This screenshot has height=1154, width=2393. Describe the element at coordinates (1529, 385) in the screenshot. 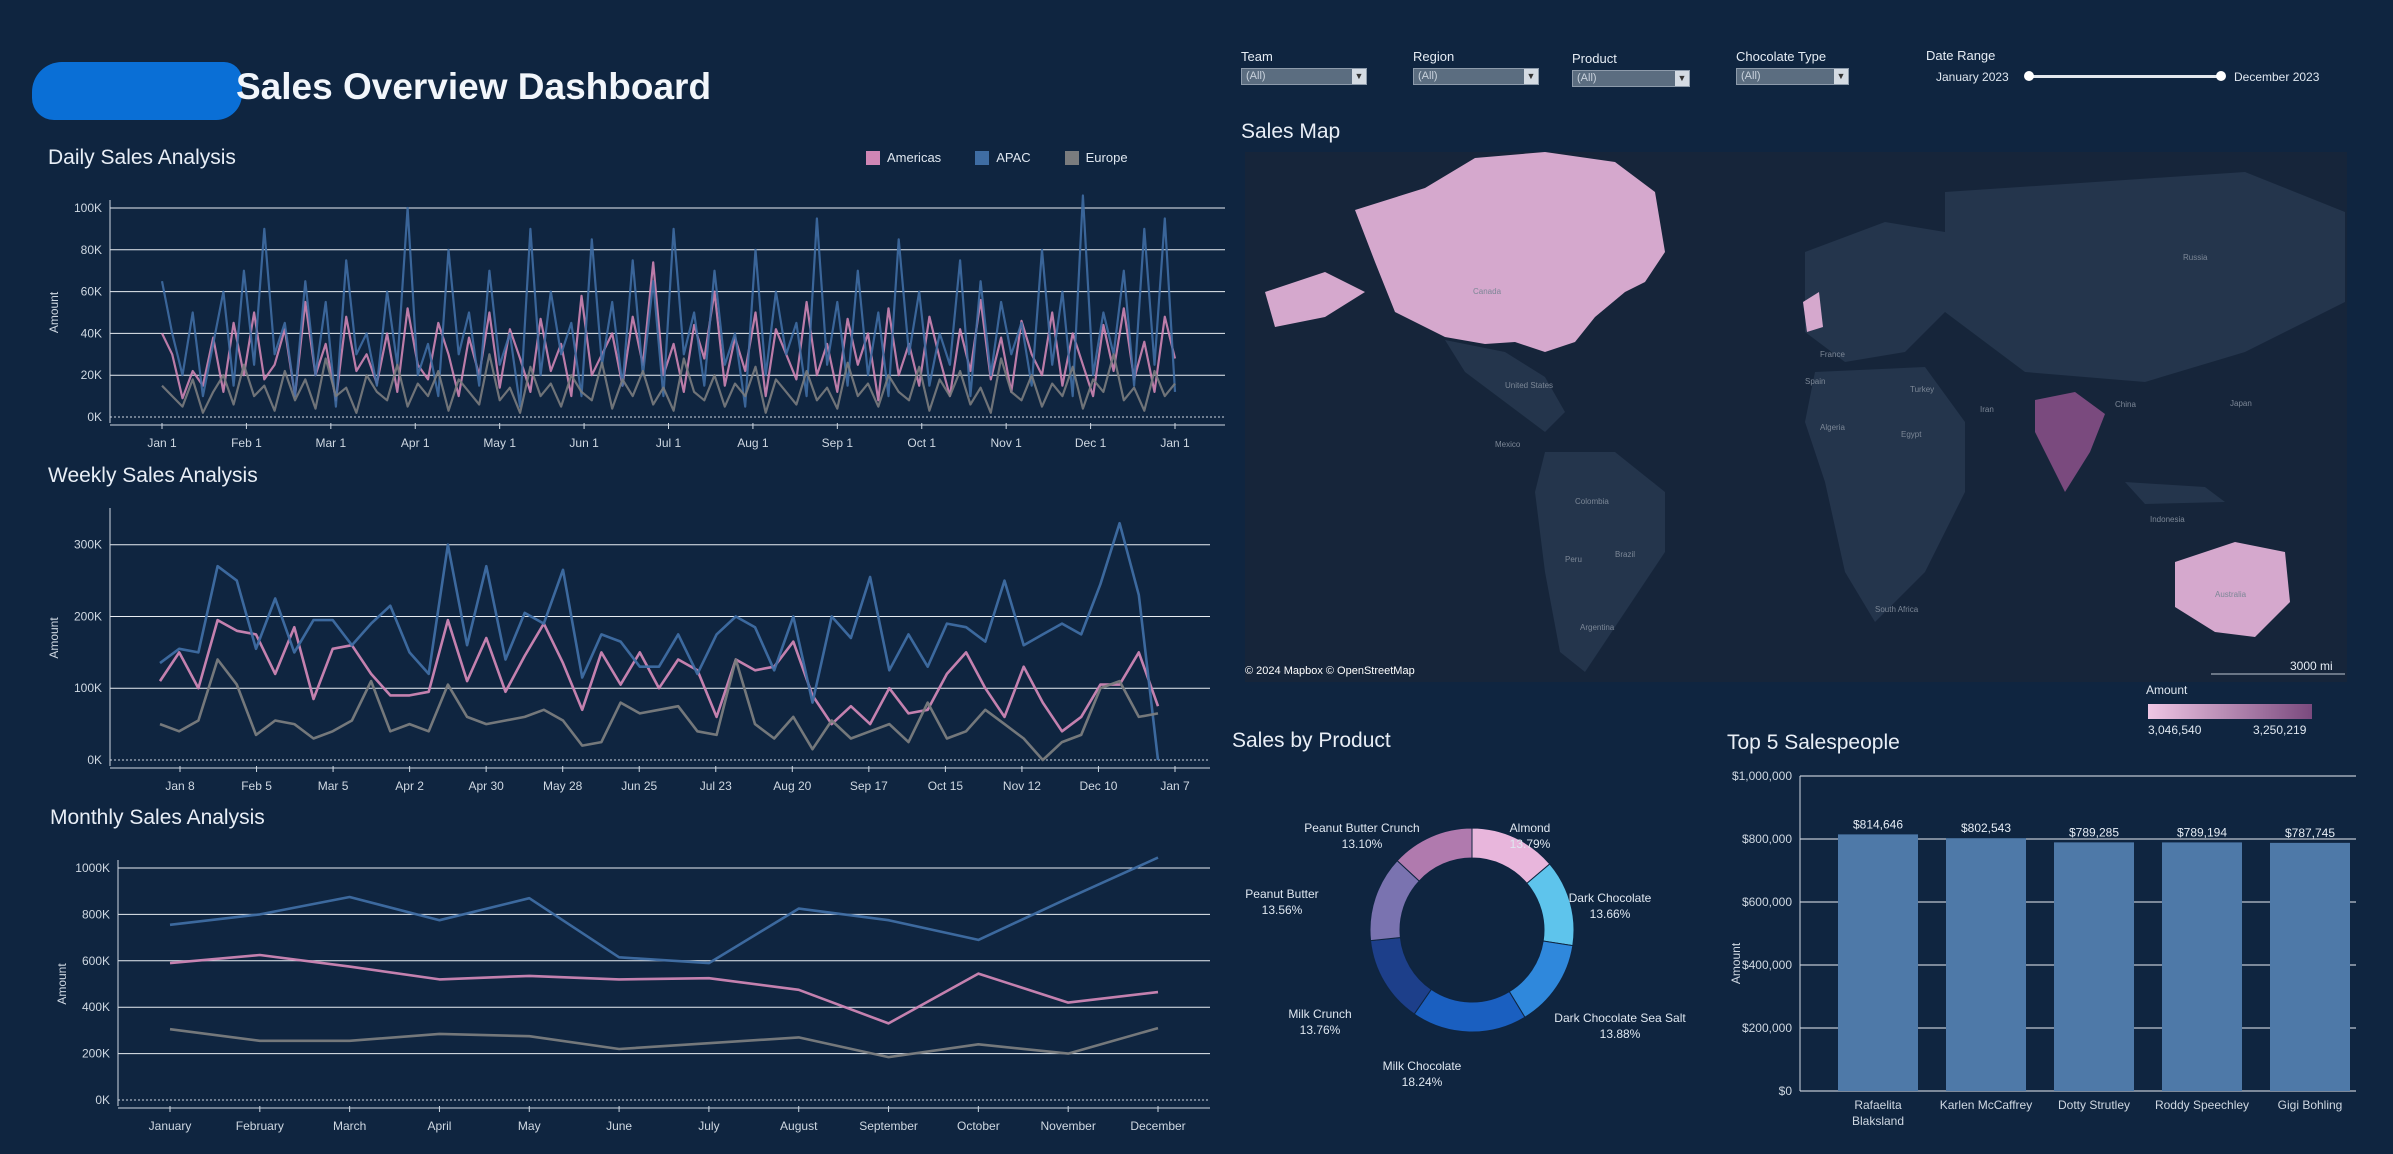

I see `map-label: United States` at that location.